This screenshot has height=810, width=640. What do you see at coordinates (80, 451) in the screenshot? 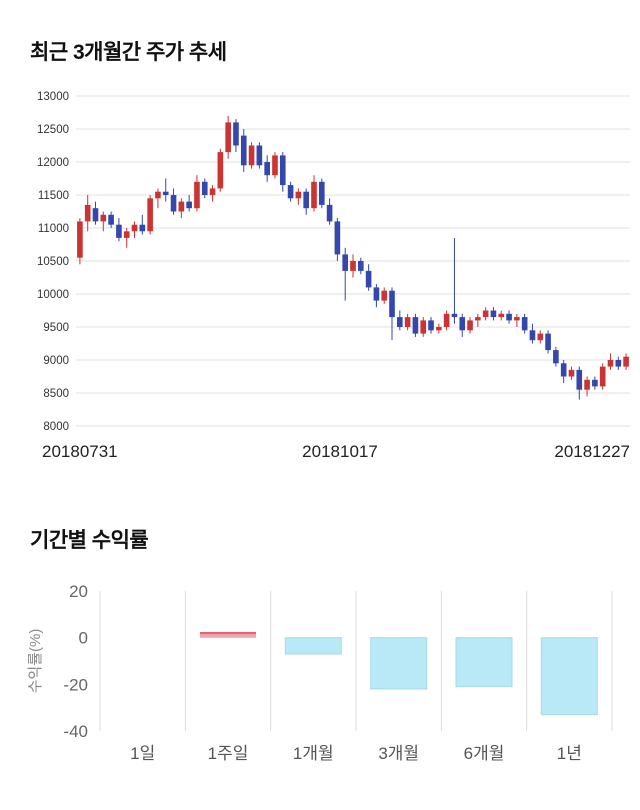
I see `x-axis-label-start: 20180731` at bounding box center [80, 451].